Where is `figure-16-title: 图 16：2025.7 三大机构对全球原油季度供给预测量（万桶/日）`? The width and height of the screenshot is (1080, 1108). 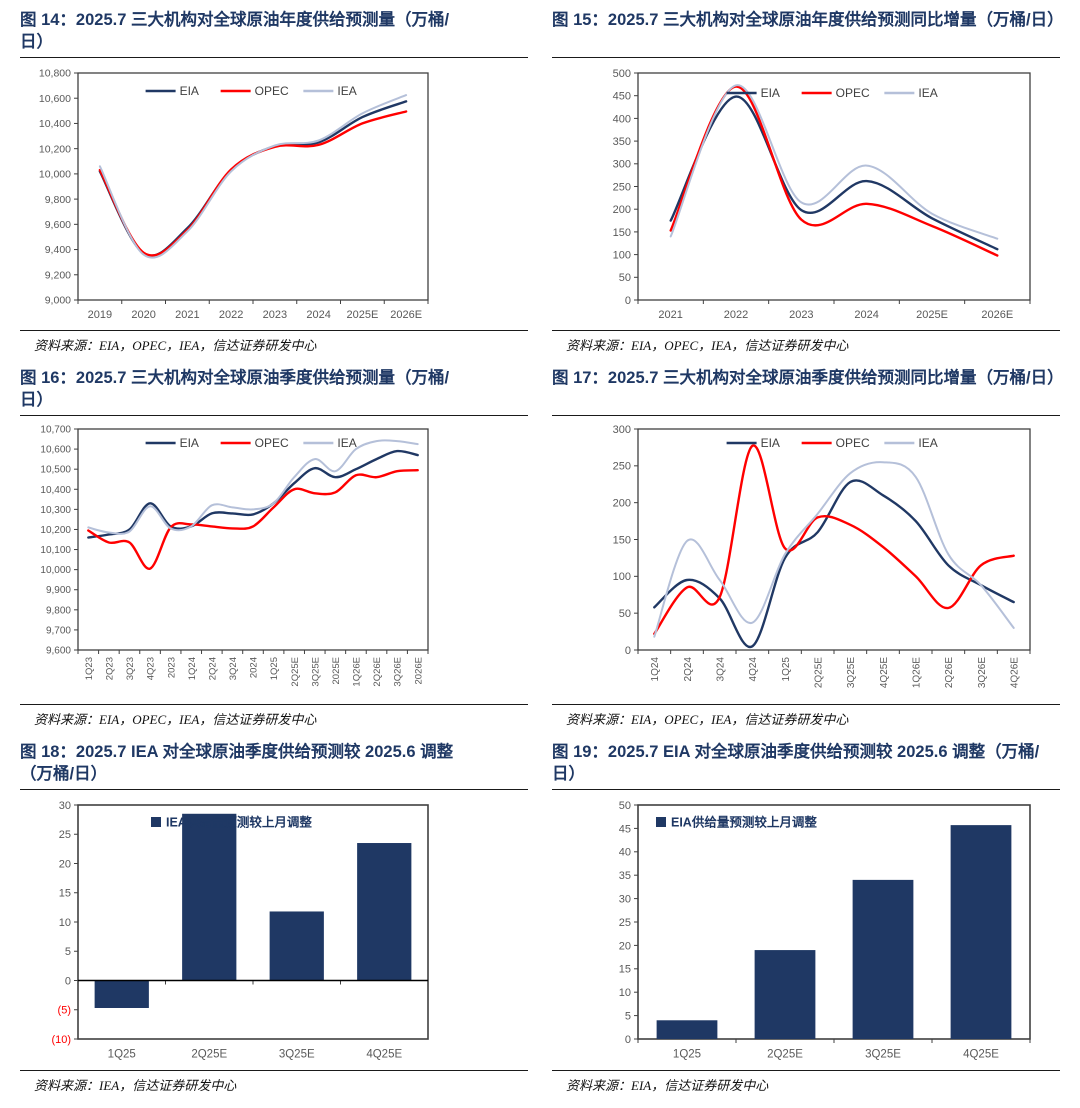 figure-16-title: 图 16：2025.7 三大机构对全球原油季度供给预测量（万桶/日） is located at coordinates (274, 392).